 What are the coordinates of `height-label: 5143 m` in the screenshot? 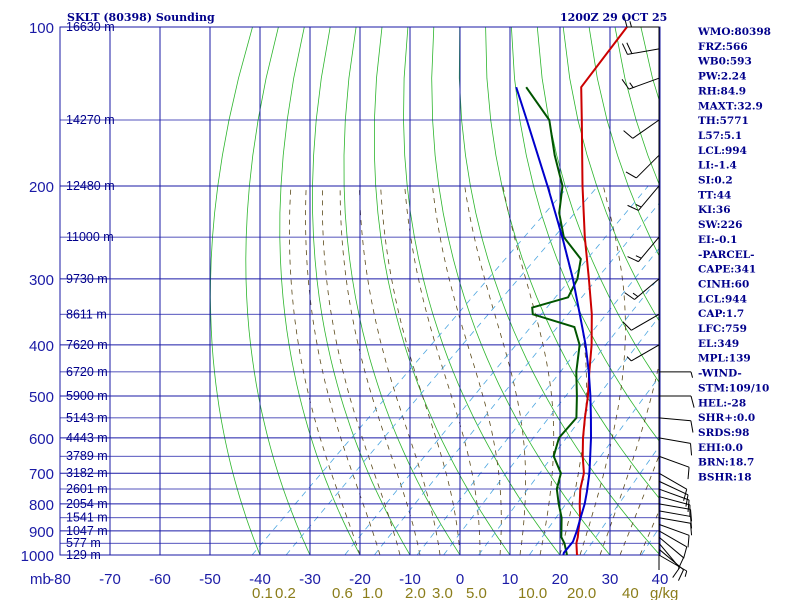 It's located at (87, 418).